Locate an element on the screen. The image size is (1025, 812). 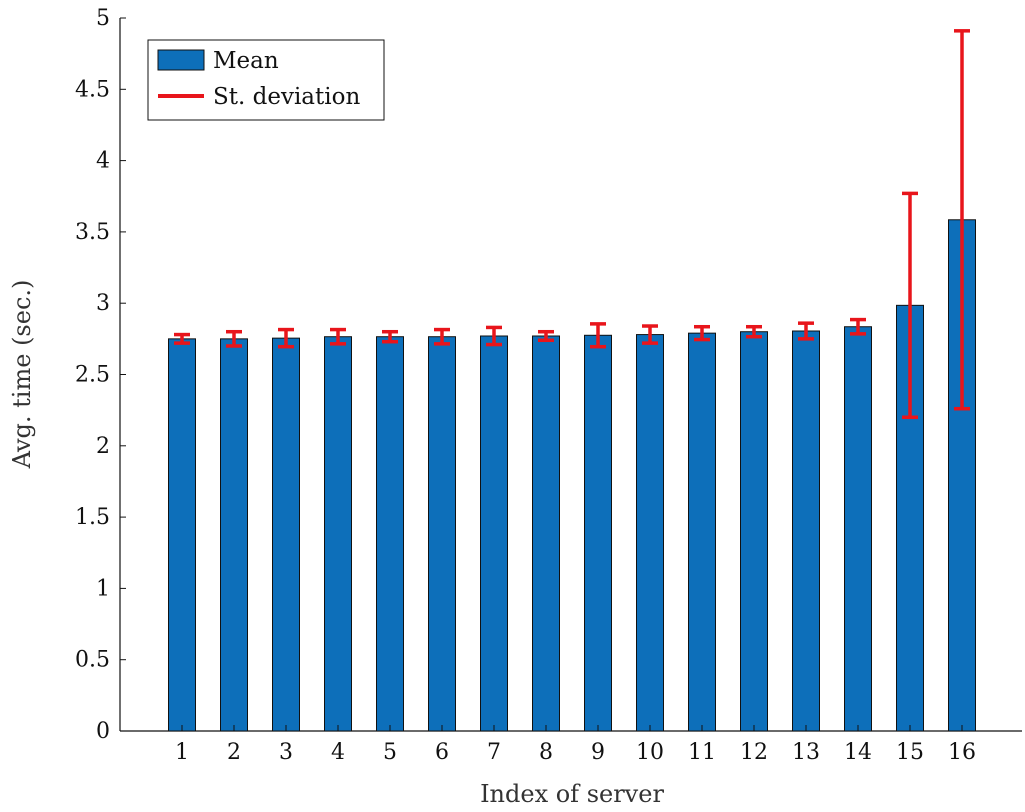
x-tick-label: 16 is located at coordinates (962, 752).